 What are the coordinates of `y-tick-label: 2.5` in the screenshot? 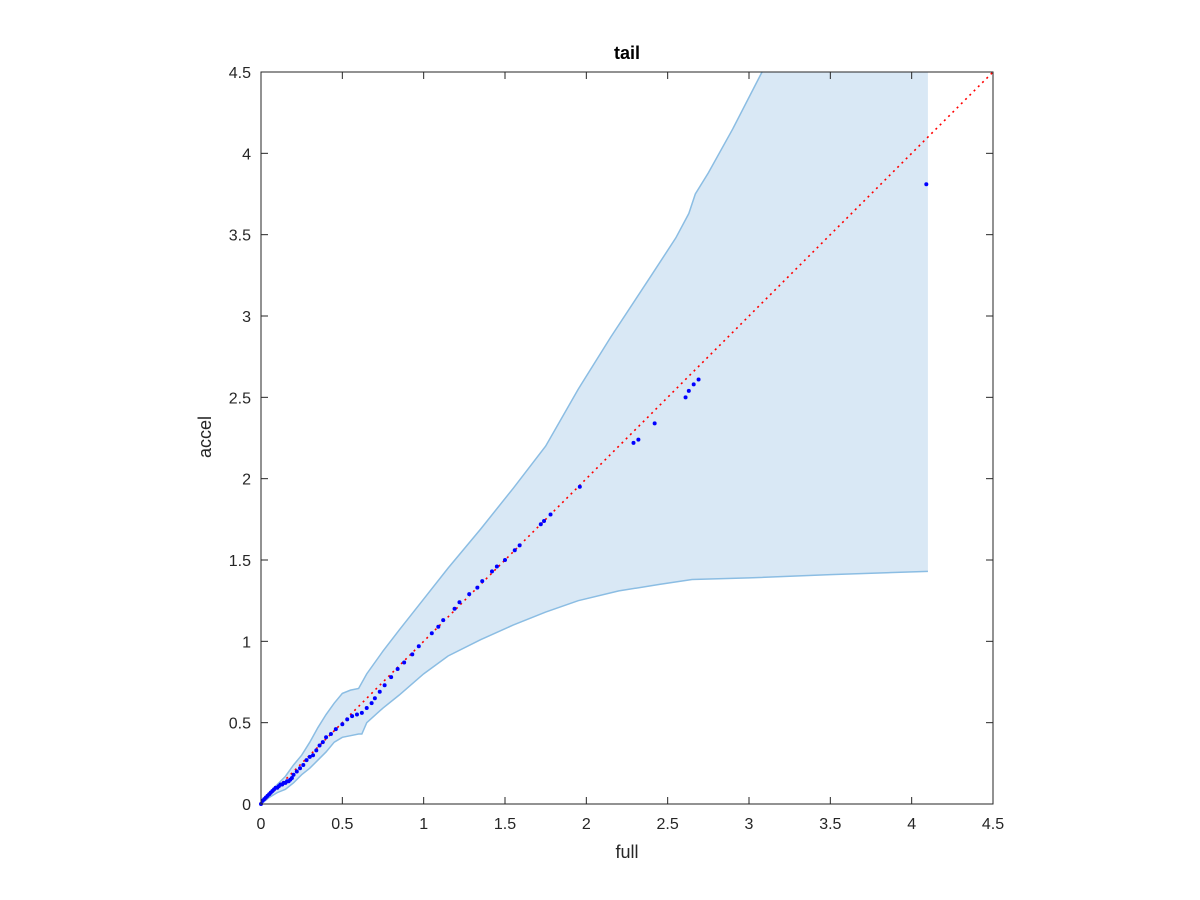 It's located at (240, 398).